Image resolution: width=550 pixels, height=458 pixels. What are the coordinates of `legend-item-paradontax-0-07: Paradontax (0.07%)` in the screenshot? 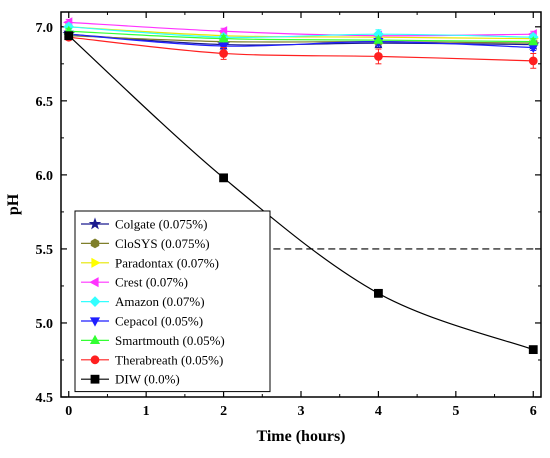 It's located at (150, 262).